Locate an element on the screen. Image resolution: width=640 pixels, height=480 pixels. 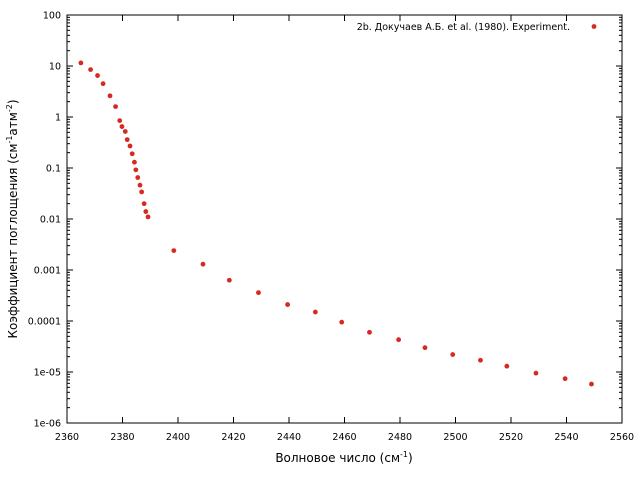
y-tick-label: 0.1 is located at coordinates (53, 169).